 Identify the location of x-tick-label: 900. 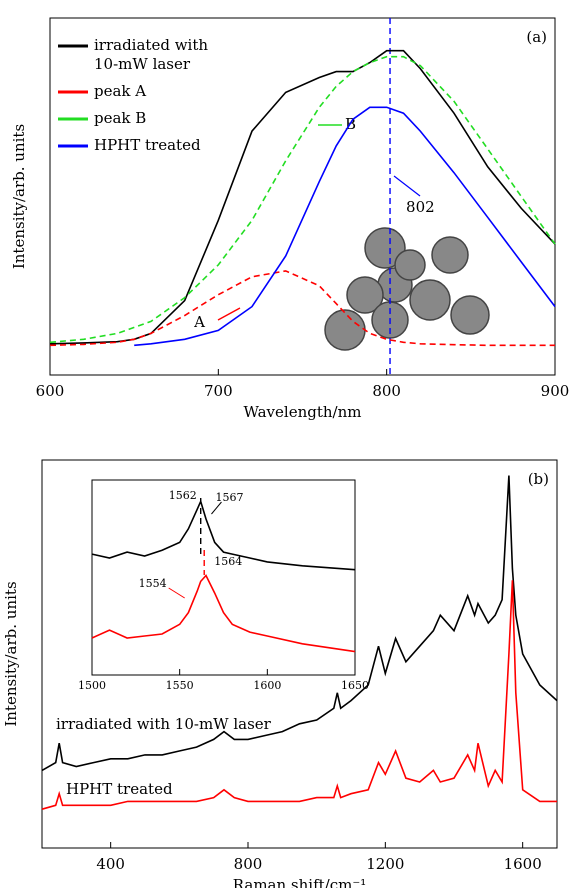
(555, 391).